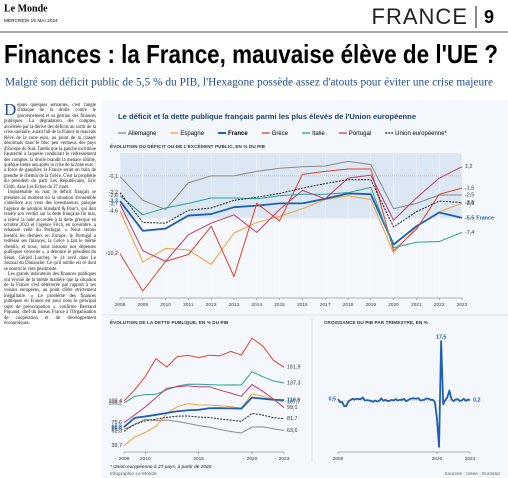  I want to click on value-label: 1,2, so click(469, 167).